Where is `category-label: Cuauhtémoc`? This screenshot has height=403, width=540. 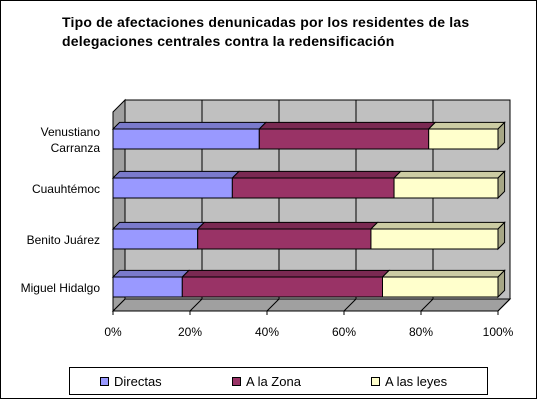
category-label: Cuauhtémoc is located at coordinates (66, 189).